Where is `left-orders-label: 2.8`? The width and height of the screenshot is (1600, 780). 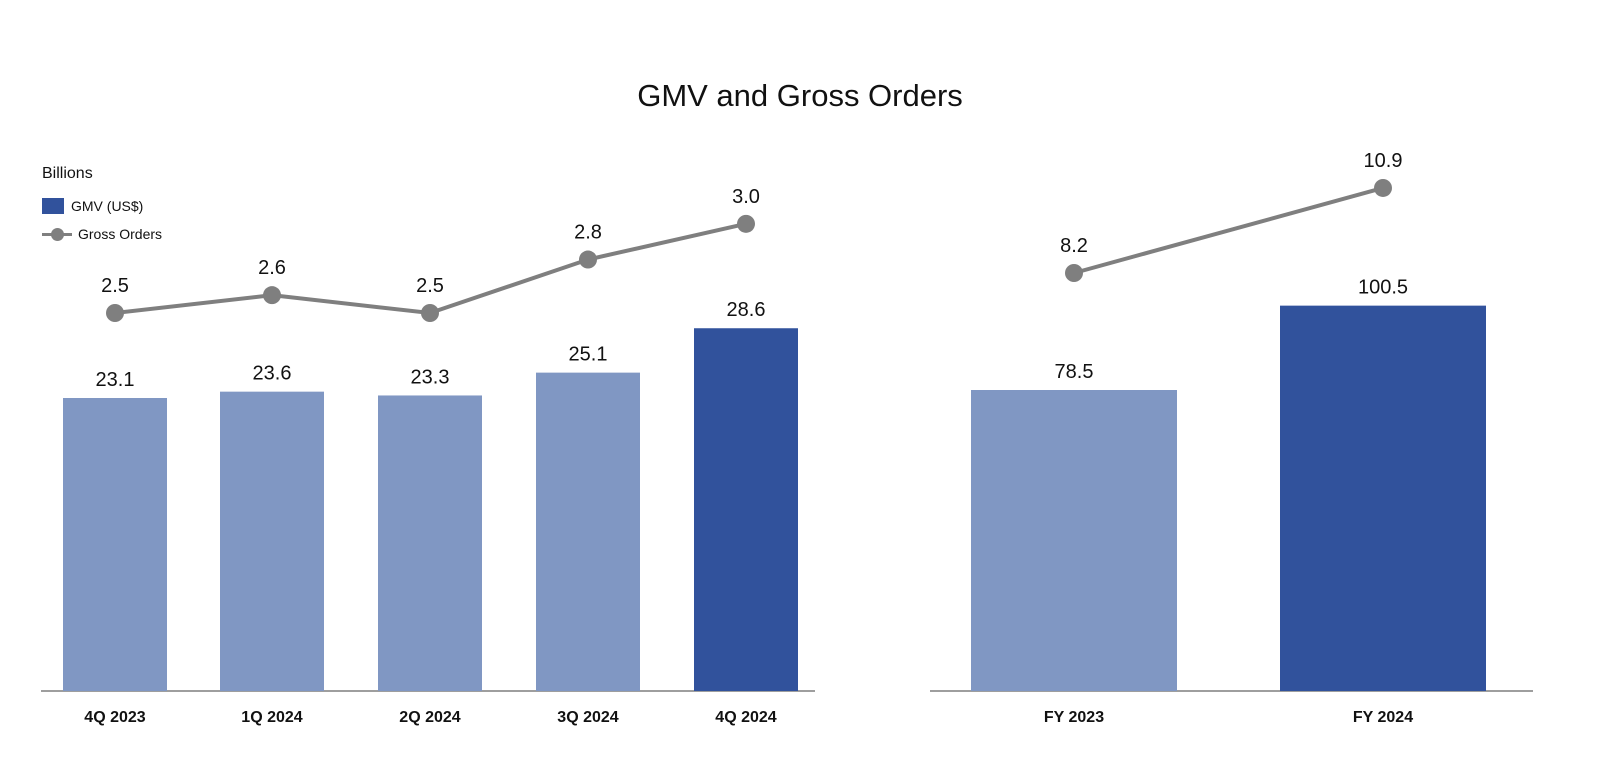
left-orders-label: 2.8 is located at coordinates (588, 233).